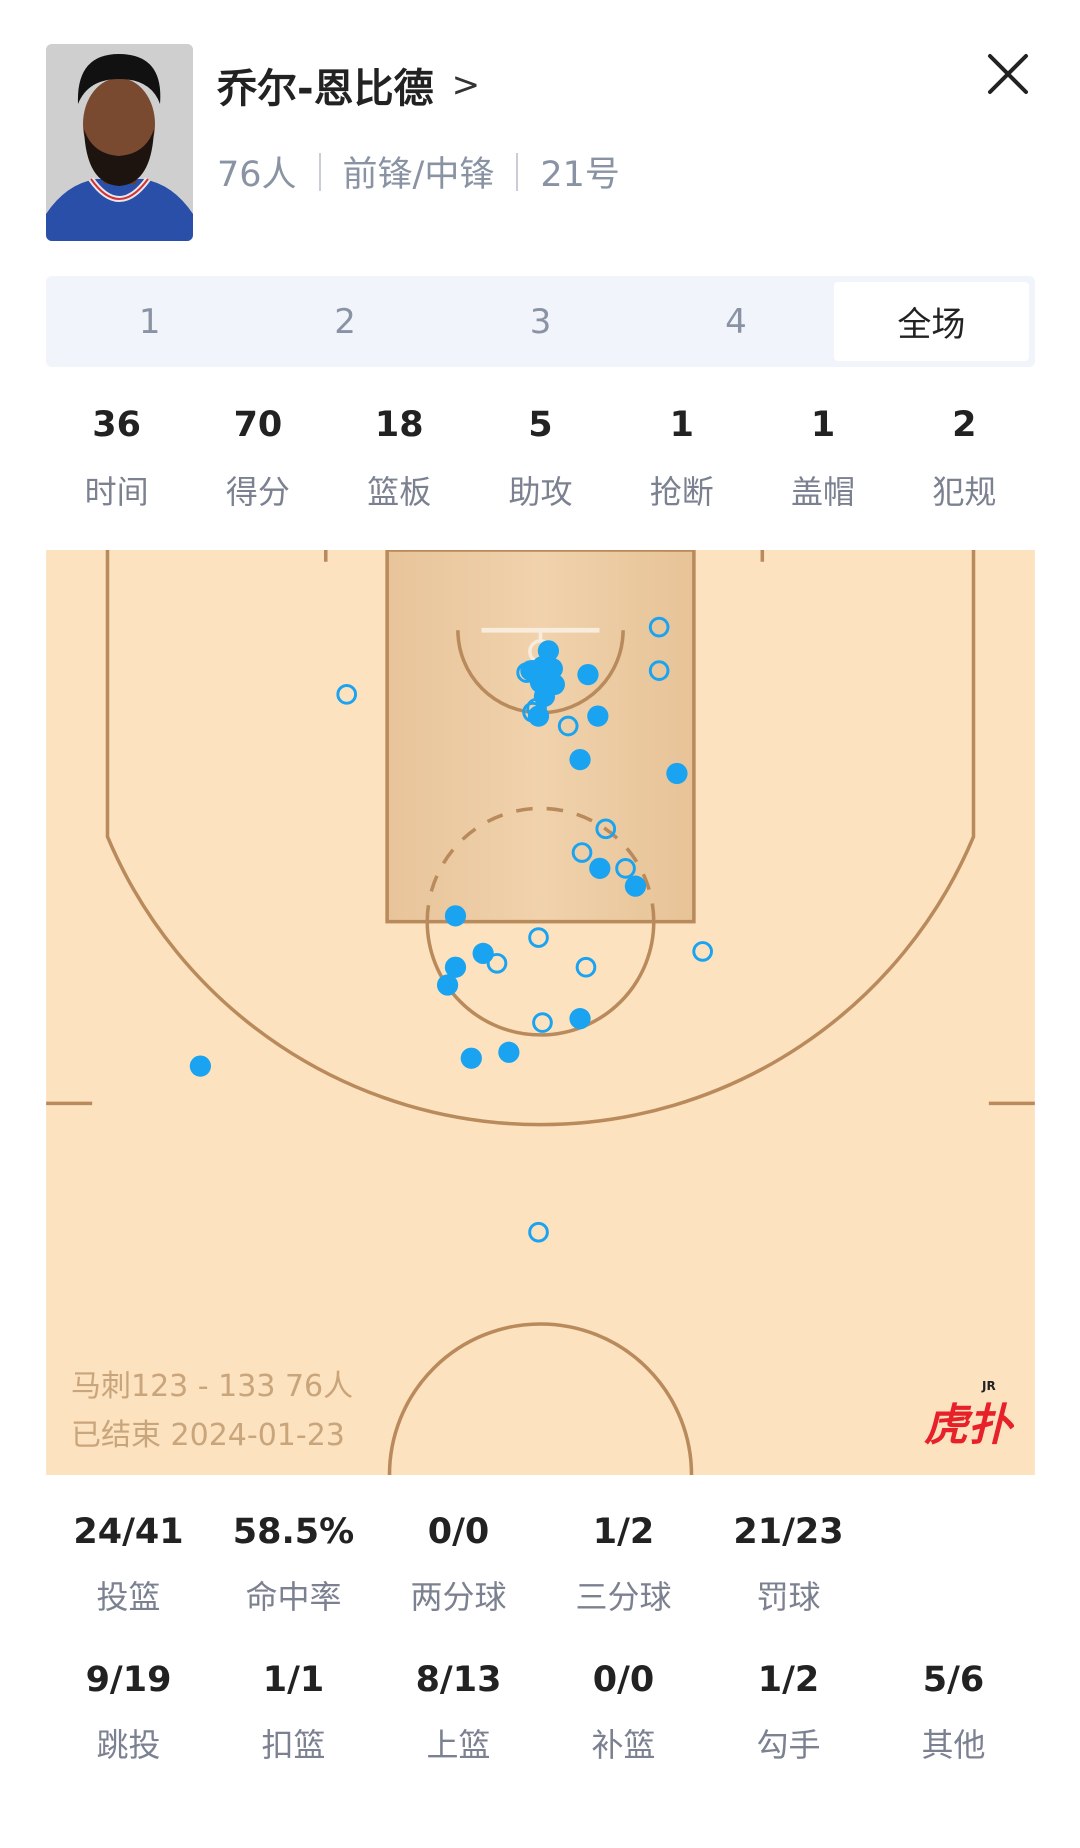 This screenshot has height=1848, width=1080. Describe the element at coordinates (212, 1386) in the screenshot. I see `game-score: 马刺123 - 133 76人` at that location.